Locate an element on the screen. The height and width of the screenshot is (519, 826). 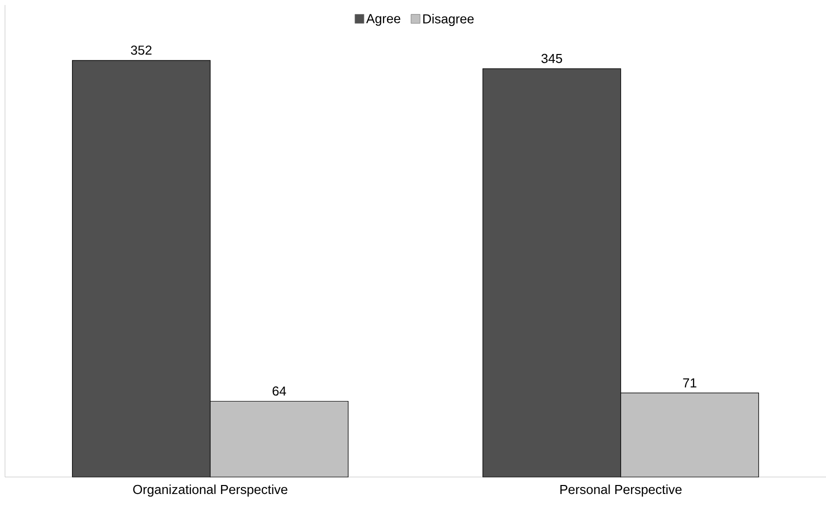
x-tick-label: Personal Perspective is located at coordinates (621, 490).